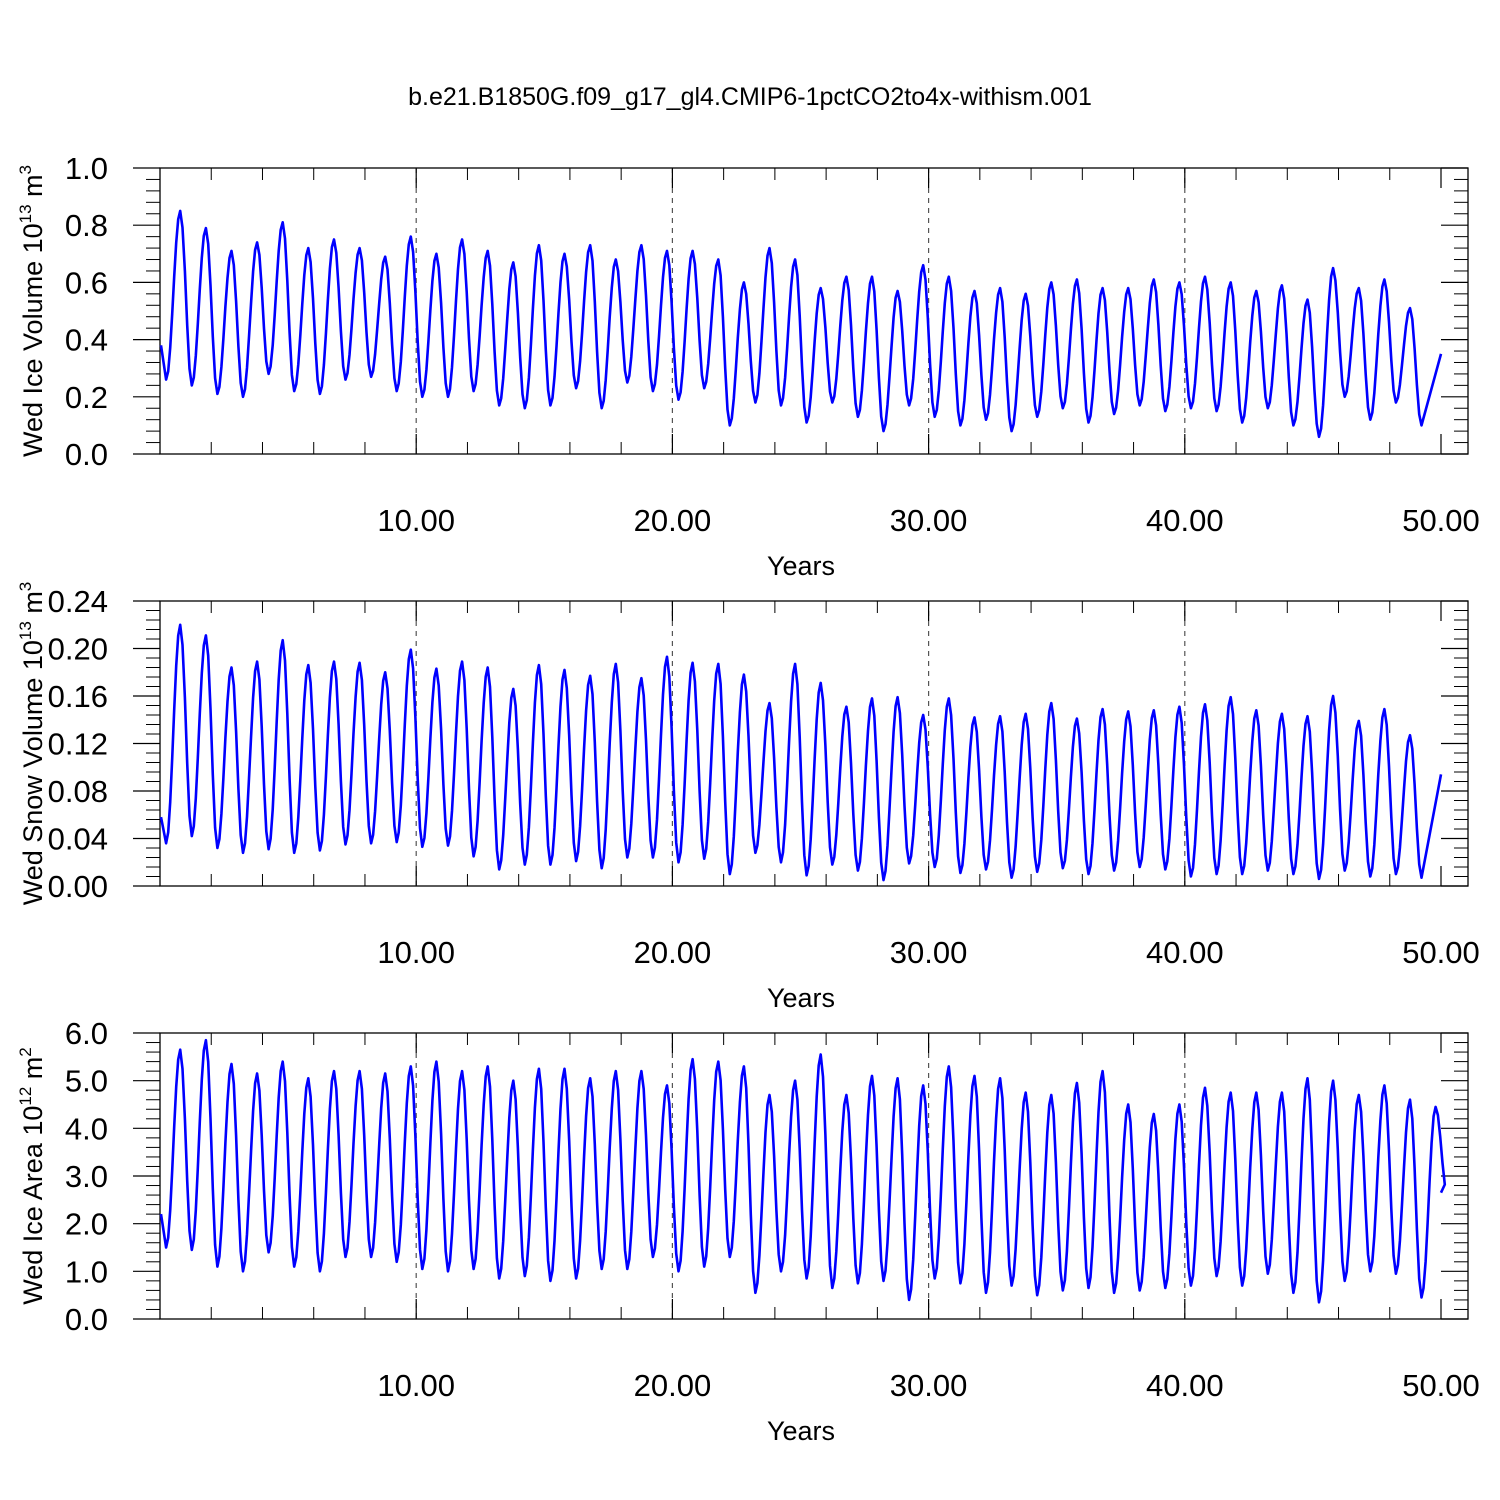 Image resolution: width=1500 pixels, height=1500 pixels. I want to click on y-tick-label: 0.08, so click(78, 791).